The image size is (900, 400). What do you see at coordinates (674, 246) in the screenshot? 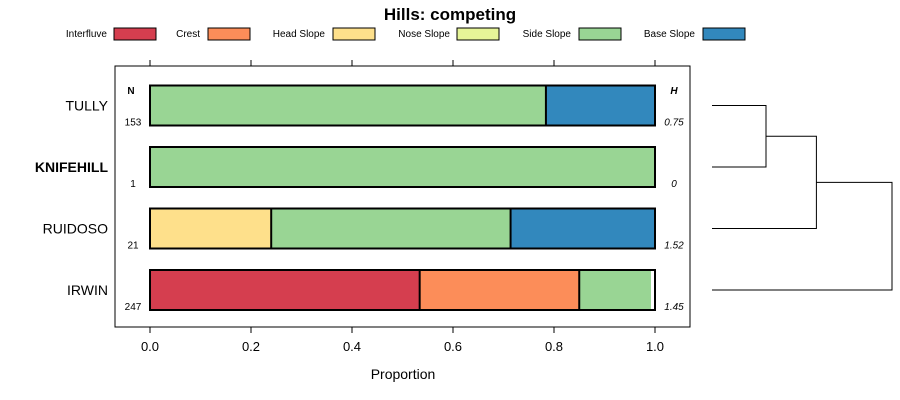
I see `h-value: 1.52` at bounding box center [674, 246].